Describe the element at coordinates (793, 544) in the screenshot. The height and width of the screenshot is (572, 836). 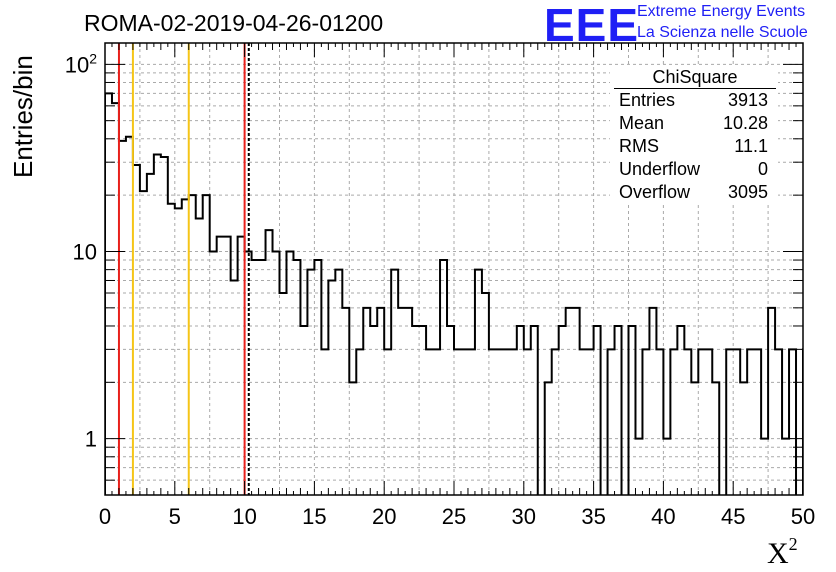
I see `x-axis-label-superscript: 2` at that location.